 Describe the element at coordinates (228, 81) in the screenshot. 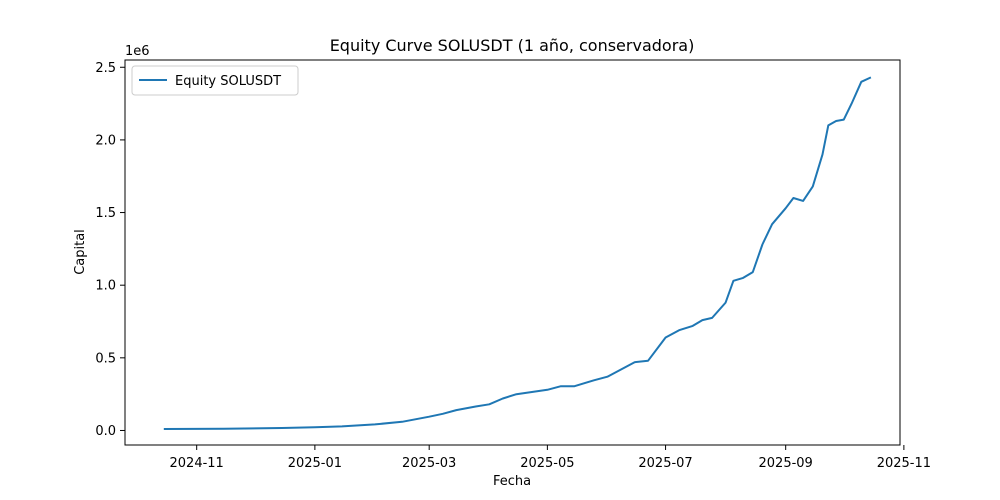

I see `legend-label-equity: Equity SOLUSDT` at that location.